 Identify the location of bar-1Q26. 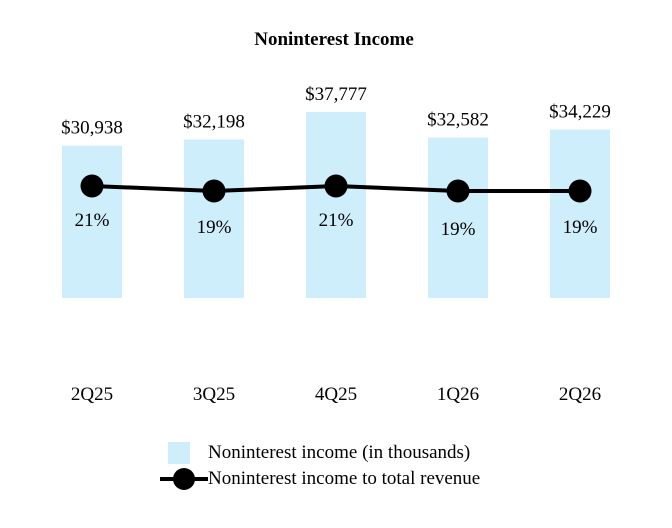
(458, 217).